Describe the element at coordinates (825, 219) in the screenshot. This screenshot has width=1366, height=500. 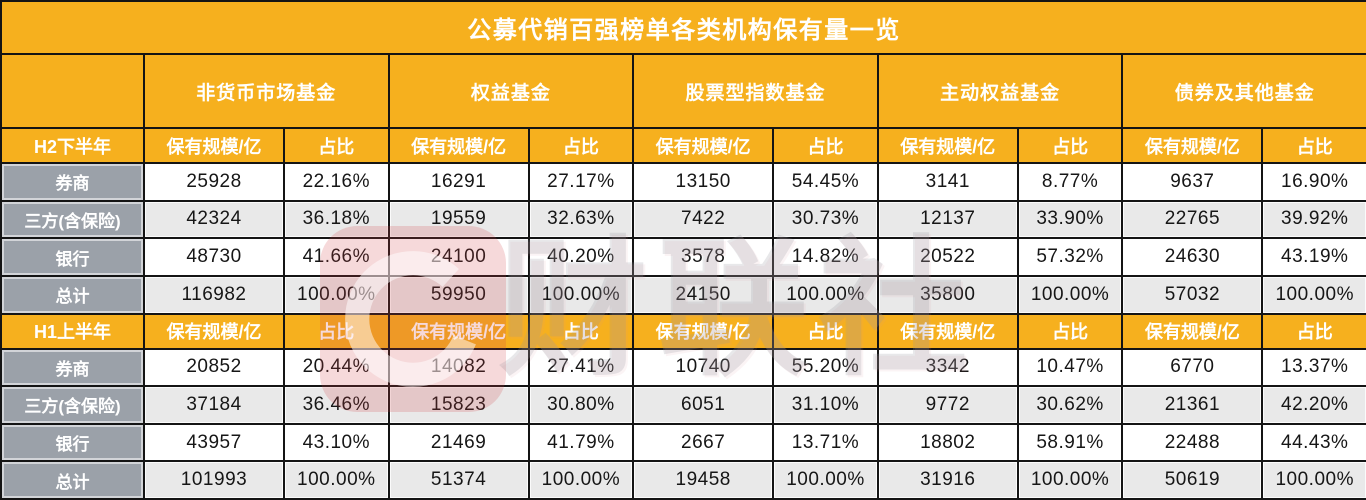
I see `value-cell: 30.73%` at that location.